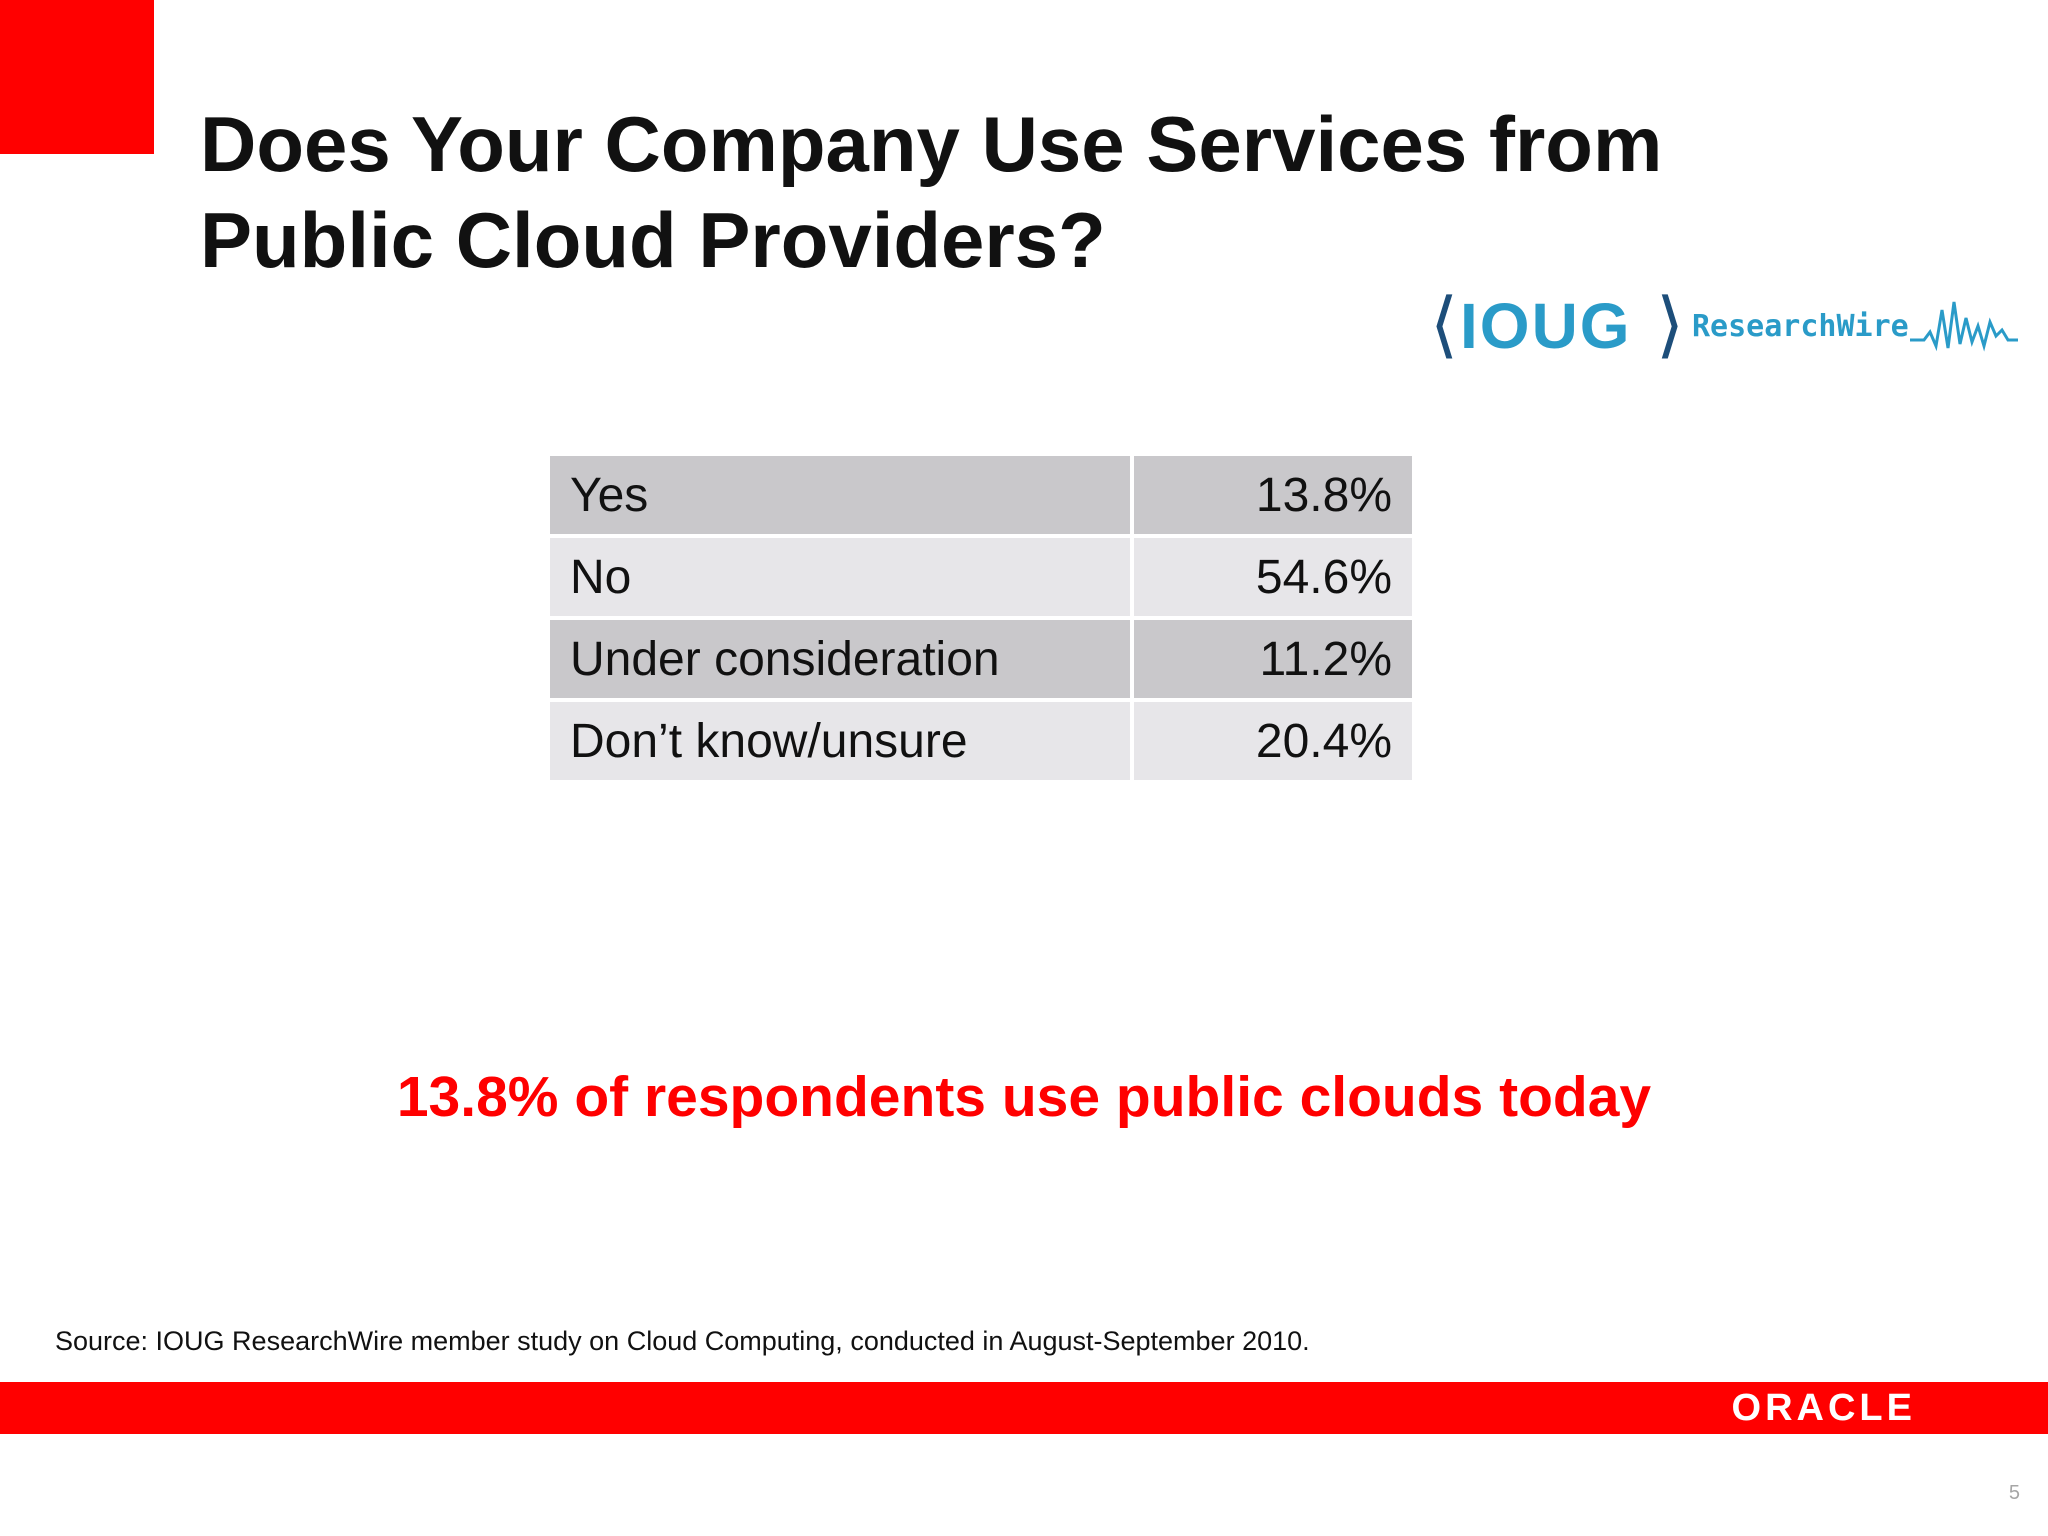 This screenshot has width=2048, height=1536. I want to click on footer-bar: ORACLE, so click(1024, 1408).